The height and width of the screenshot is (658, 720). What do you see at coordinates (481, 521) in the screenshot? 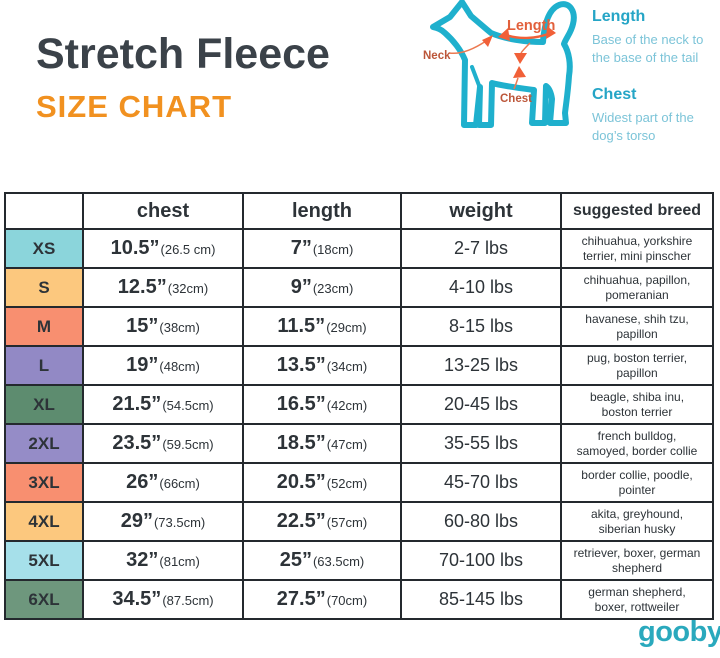
I see `weight-cell: 60-80 lbs` at bounding box center [481, 521].